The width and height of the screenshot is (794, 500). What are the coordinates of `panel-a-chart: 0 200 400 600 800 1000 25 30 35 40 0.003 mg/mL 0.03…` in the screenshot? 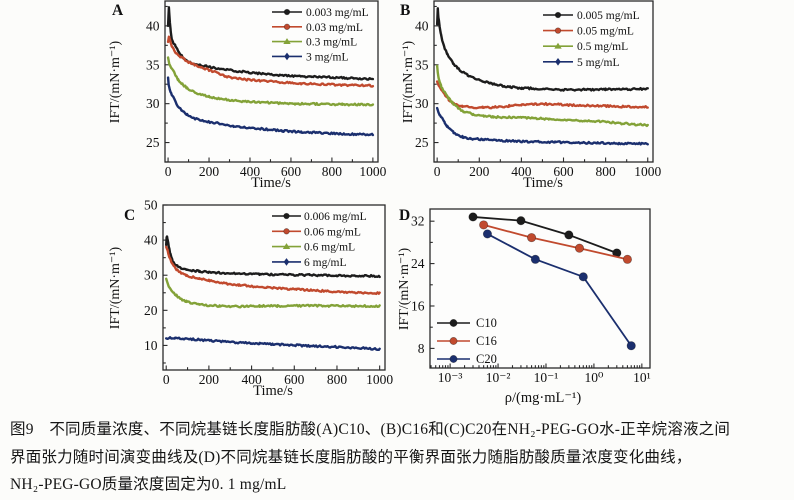 It's located at (247, 95).